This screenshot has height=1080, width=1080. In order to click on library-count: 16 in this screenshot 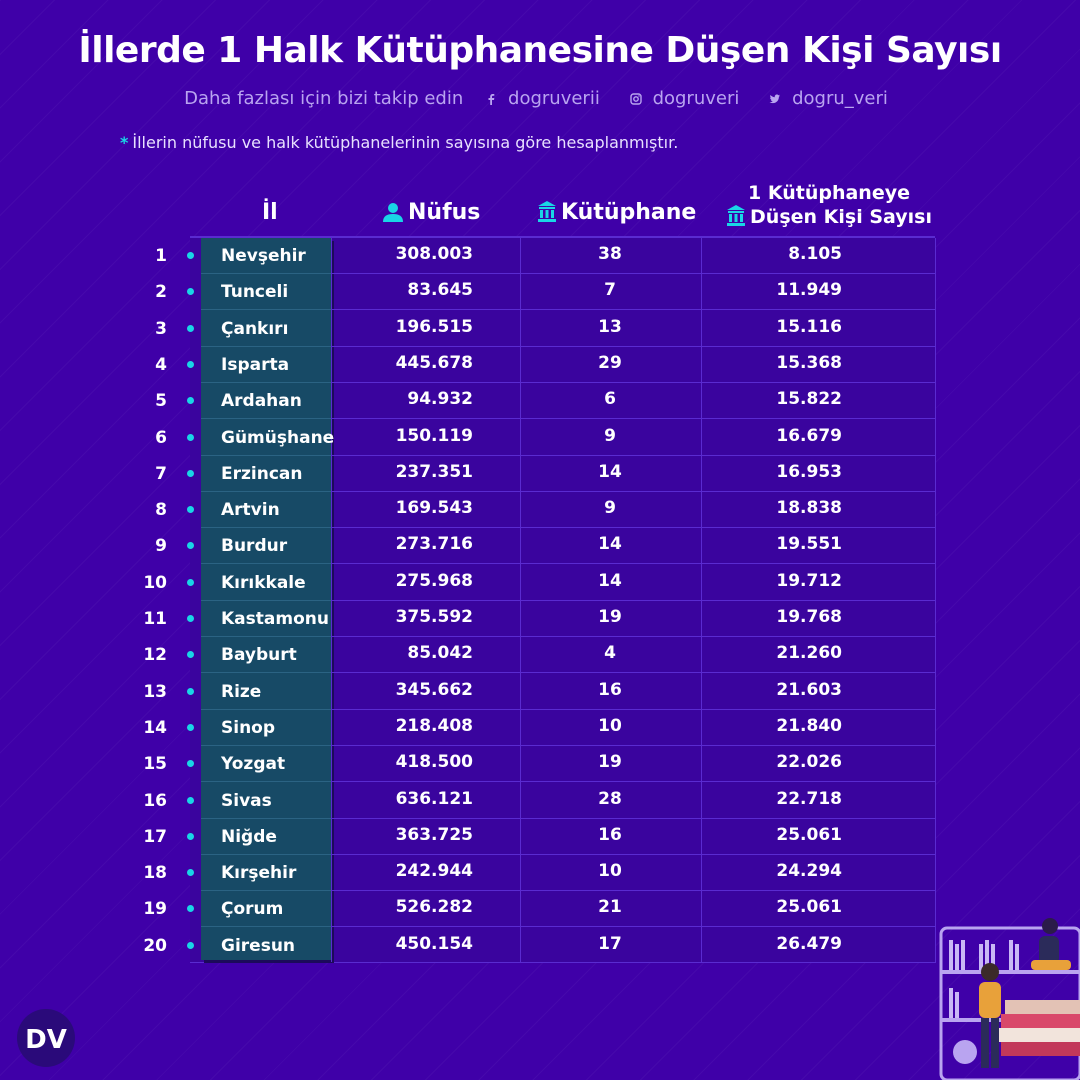, I will do `click(610, 689)`.